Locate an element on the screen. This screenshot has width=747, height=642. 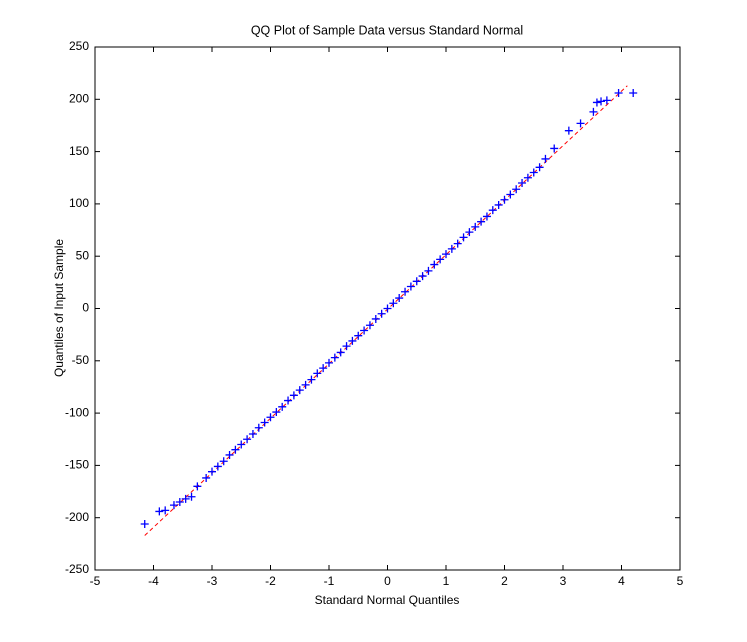
x-tick-label: -4 is located at coordinates (153, 581).